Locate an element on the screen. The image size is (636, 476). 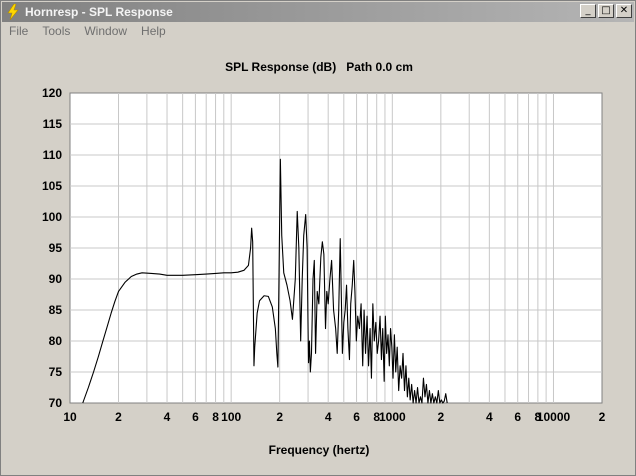
x-axis-label: Frequency (hertz) is located at coordinates (319, 450).